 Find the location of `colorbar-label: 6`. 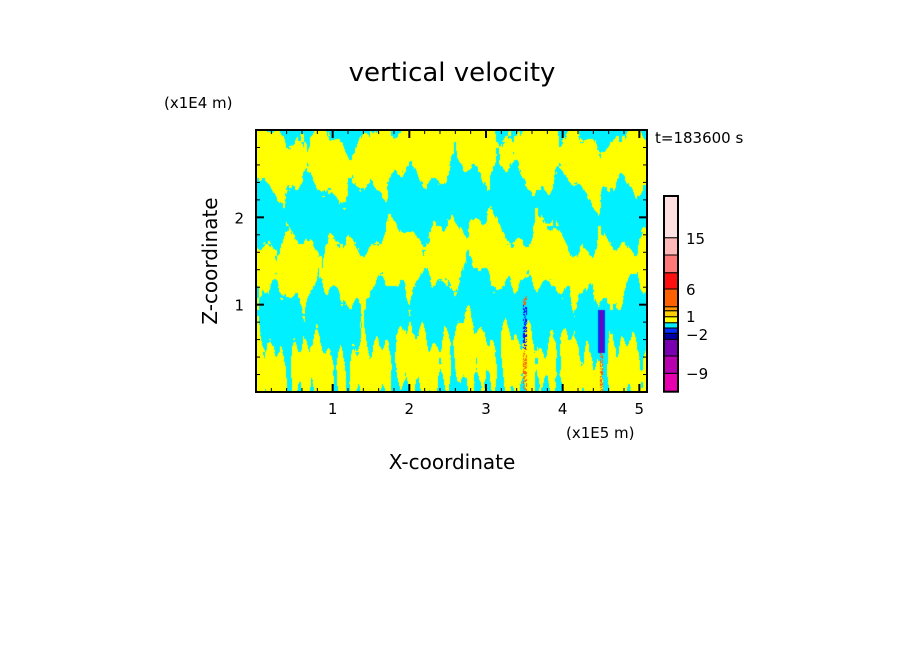

colorbar-label: 6 is located at coordinates (691, 290).